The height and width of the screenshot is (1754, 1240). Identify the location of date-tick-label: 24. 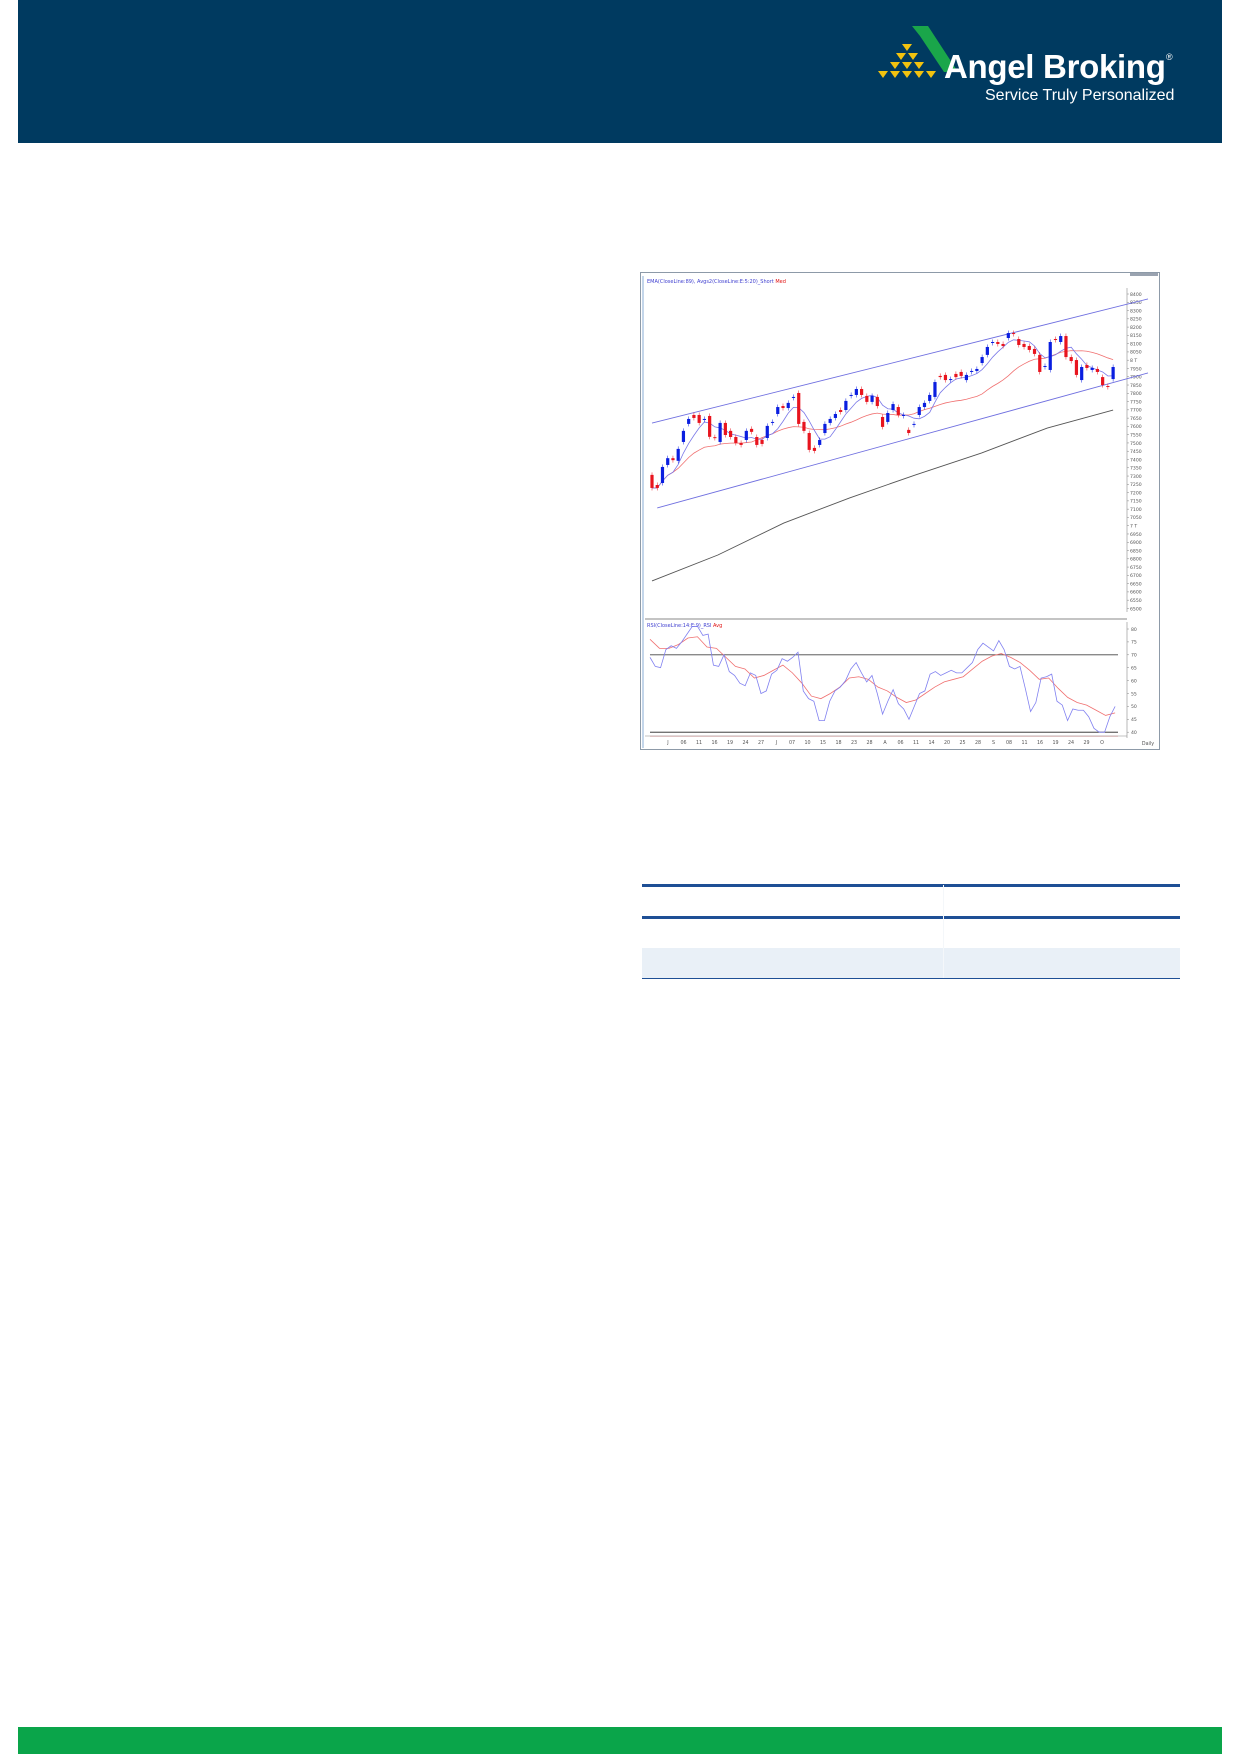
(1071, 743).